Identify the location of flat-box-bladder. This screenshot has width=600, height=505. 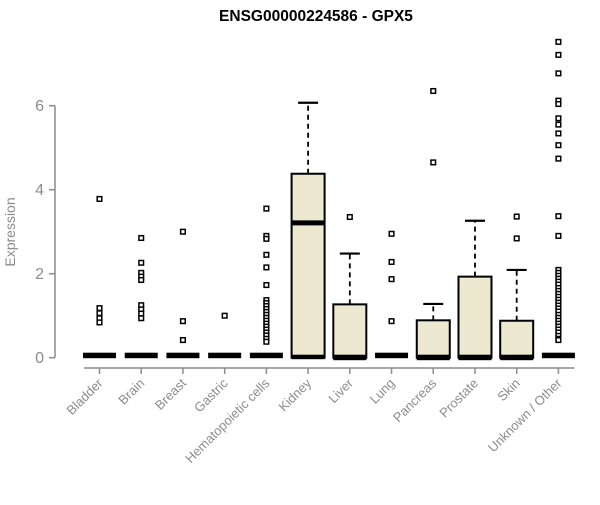
(99, 355).